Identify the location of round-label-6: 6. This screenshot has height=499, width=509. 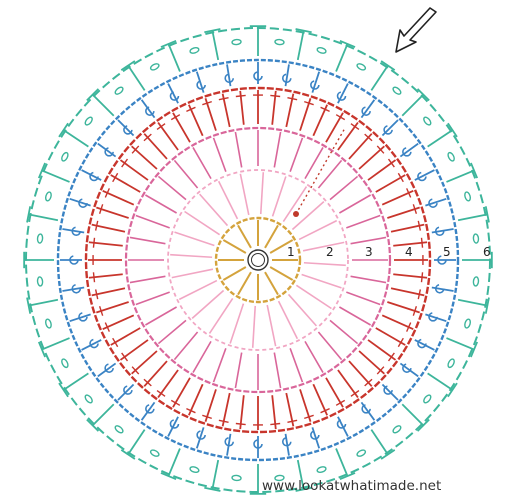
(487, 252).